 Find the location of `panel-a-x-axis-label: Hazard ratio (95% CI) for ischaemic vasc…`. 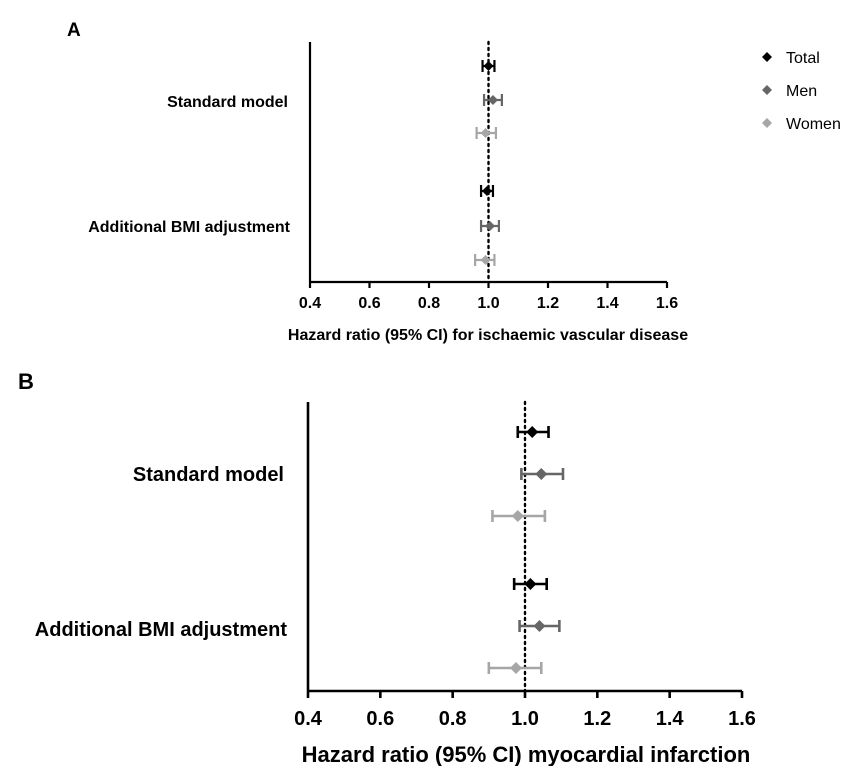

panel-a-x-axis-label: Hazard ratio (95% CI) for ischaemic vasc… is located at coordinates (488, 335).